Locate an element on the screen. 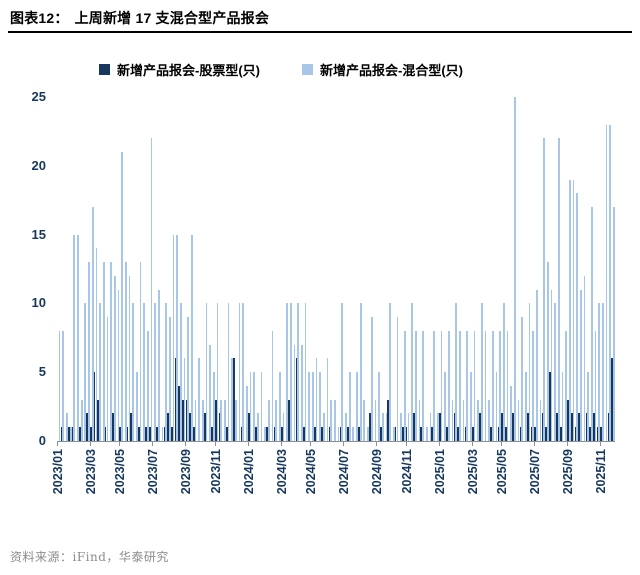 The width and height of the screenshot is (640, 575). y-tick-label: 25 is located at coordinates (38, 96).